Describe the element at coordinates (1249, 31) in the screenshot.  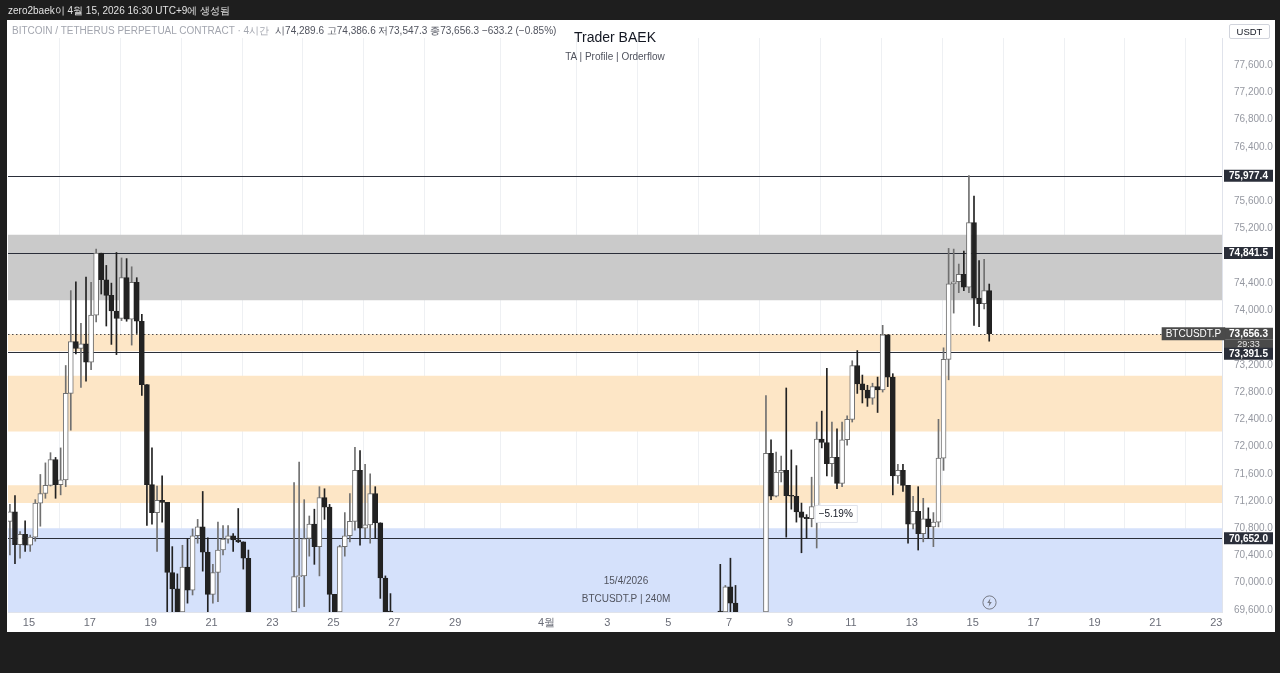
I see `y-axis-title: USDT` at that location.